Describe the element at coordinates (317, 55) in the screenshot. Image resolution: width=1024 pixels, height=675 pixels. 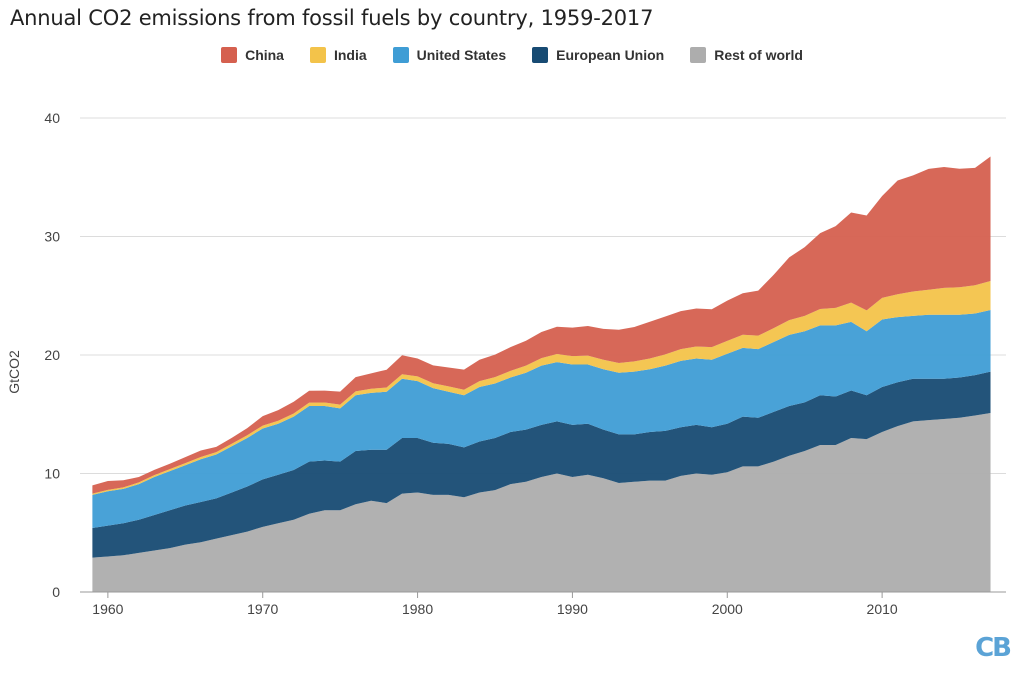
I see `legend-swatch-india` at that location.